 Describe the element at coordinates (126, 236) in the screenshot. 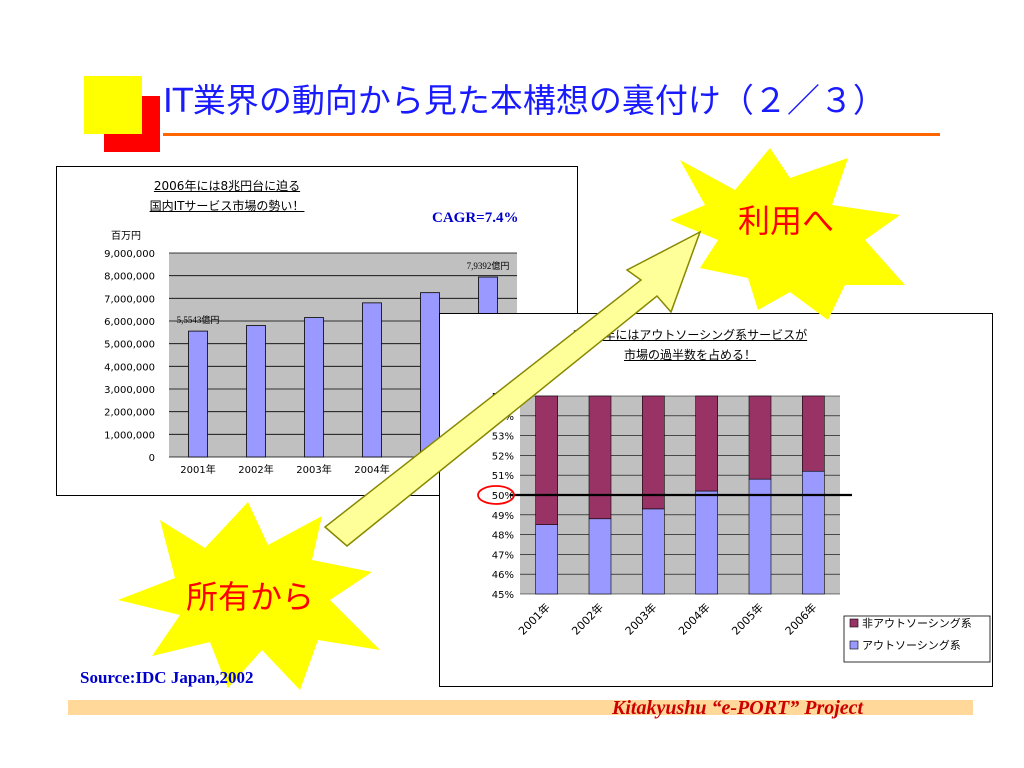

I see `chart1-y-axis-unit: 百万円` at that location.